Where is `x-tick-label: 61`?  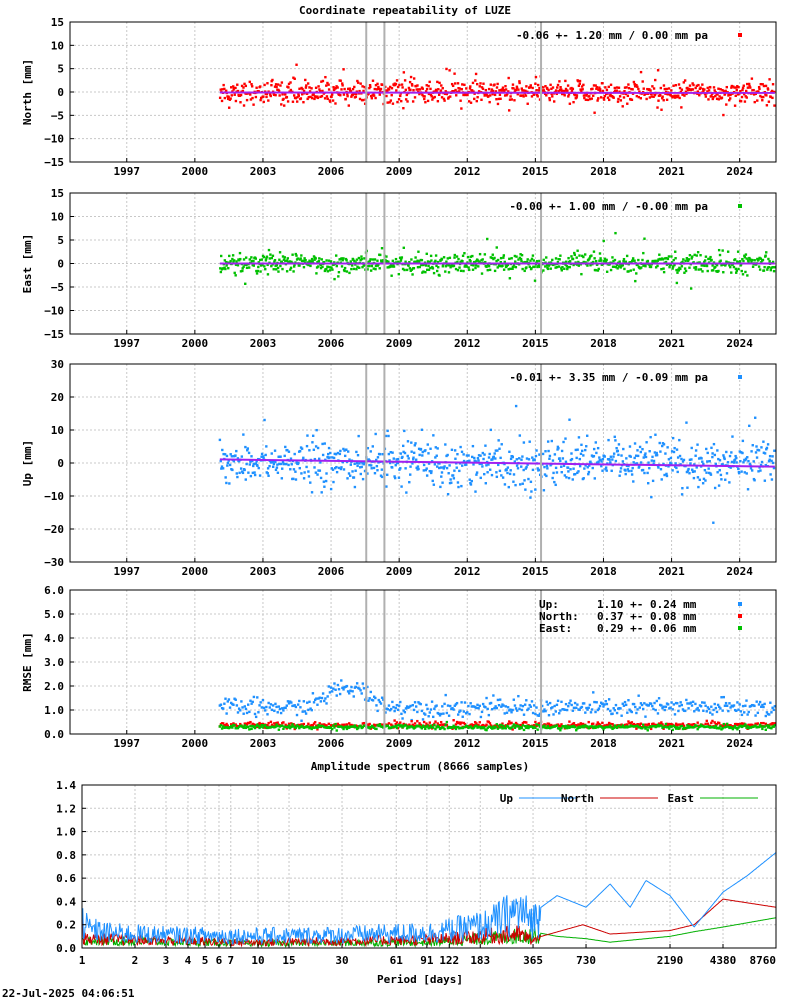
x-tick-label: 61 is located at coordinates (397, 960).